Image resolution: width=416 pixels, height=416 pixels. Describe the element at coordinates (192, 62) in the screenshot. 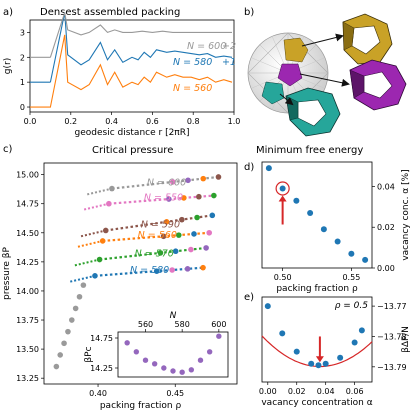

I see `series-label-580: N = 580` at that location.